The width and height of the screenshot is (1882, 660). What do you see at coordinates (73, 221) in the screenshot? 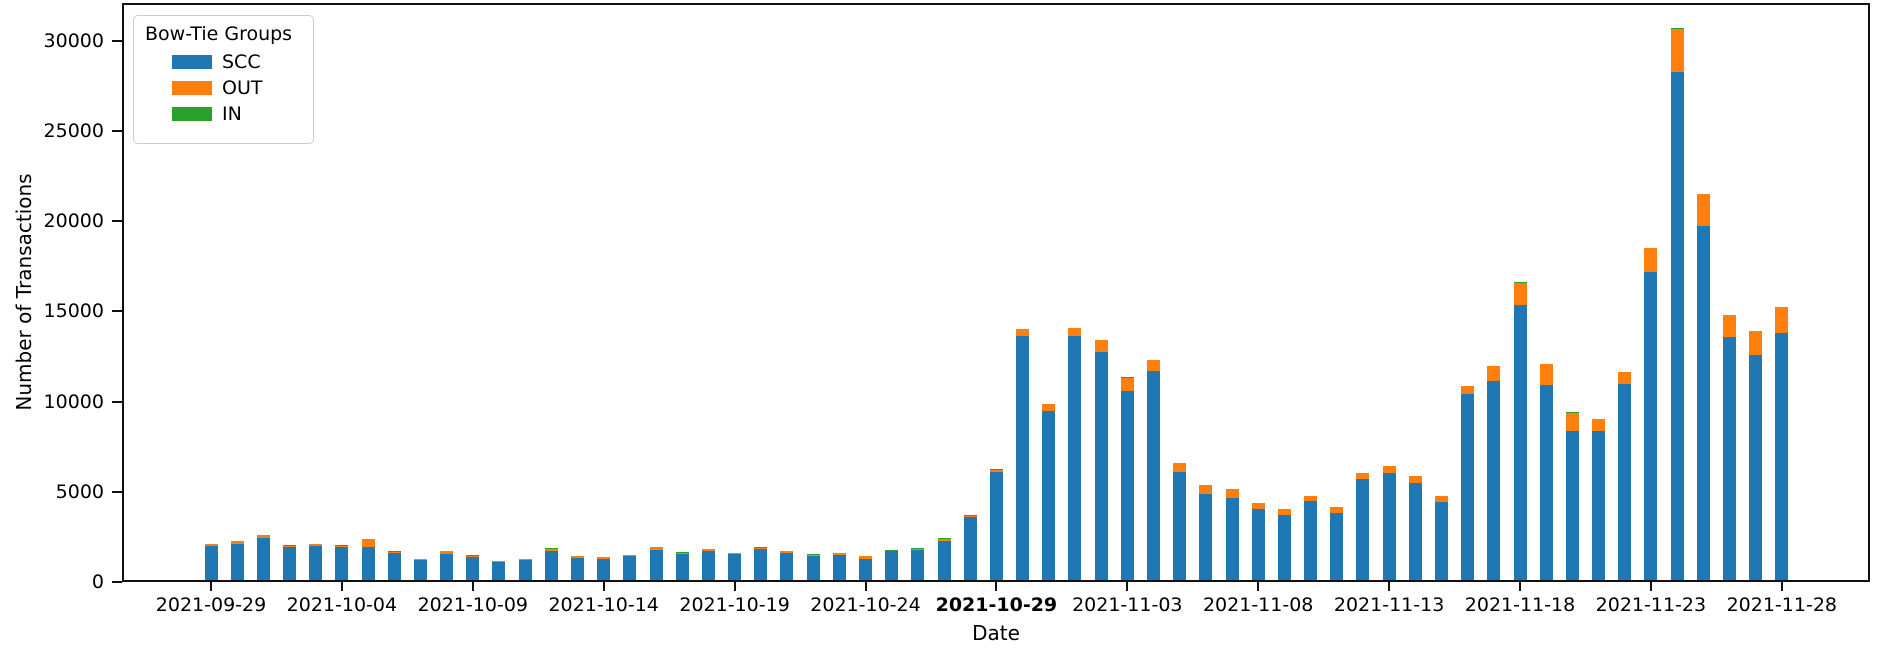
I see `y-tick-label: 20000` at bounding box center [73, 221].